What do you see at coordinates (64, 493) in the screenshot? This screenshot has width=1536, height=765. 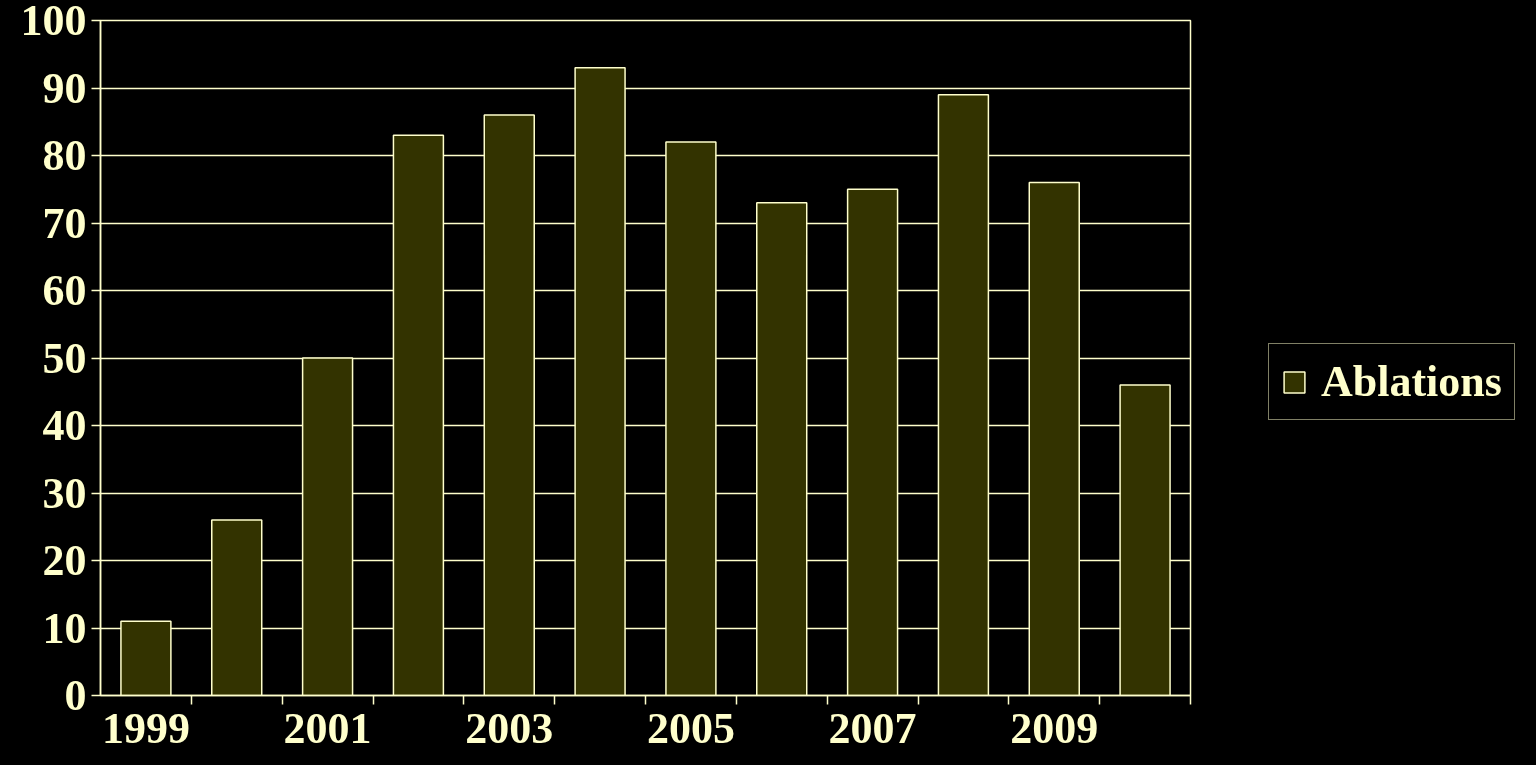 I see `y-tick-label: 30` at bounding box center [64, 493].